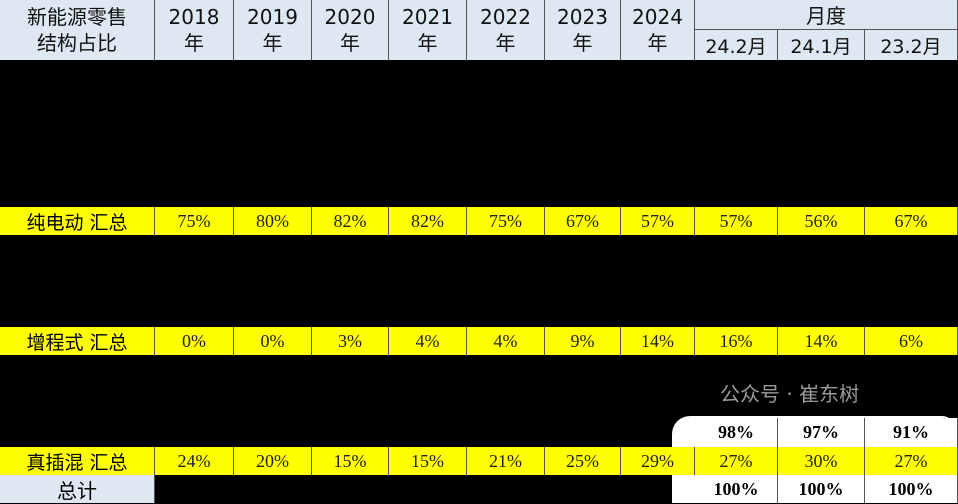 This screenshot has height=504, width=958. Describe the element at coordinates (821, 461) in the screenshot. I see `row-value: 30%` at that location.